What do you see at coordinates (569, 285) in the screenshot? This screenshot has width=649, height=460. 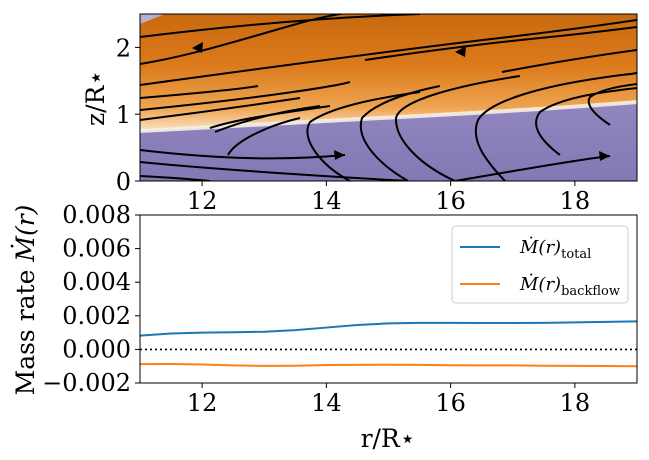 I see `legend-label-backflow: Ṁ(r)backflow` at bounding box center [569, 285].